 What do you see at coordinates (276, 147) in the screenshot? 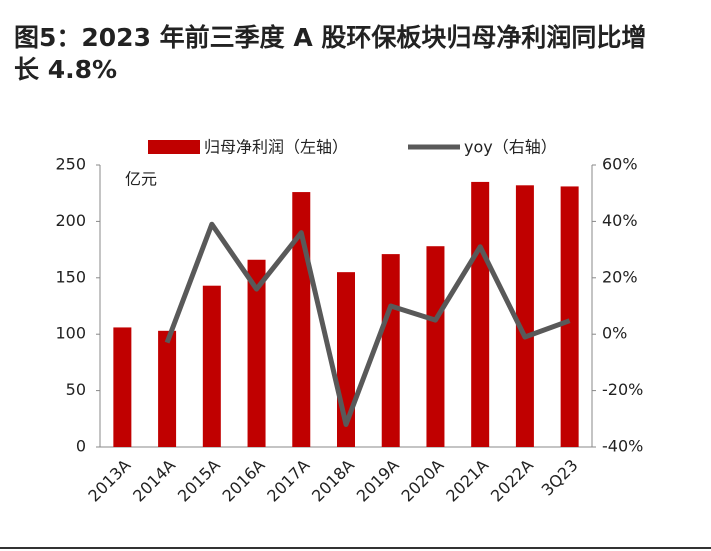
I see `legend-label: 归母净利润（左轴）` at bounding box center [276, 147].